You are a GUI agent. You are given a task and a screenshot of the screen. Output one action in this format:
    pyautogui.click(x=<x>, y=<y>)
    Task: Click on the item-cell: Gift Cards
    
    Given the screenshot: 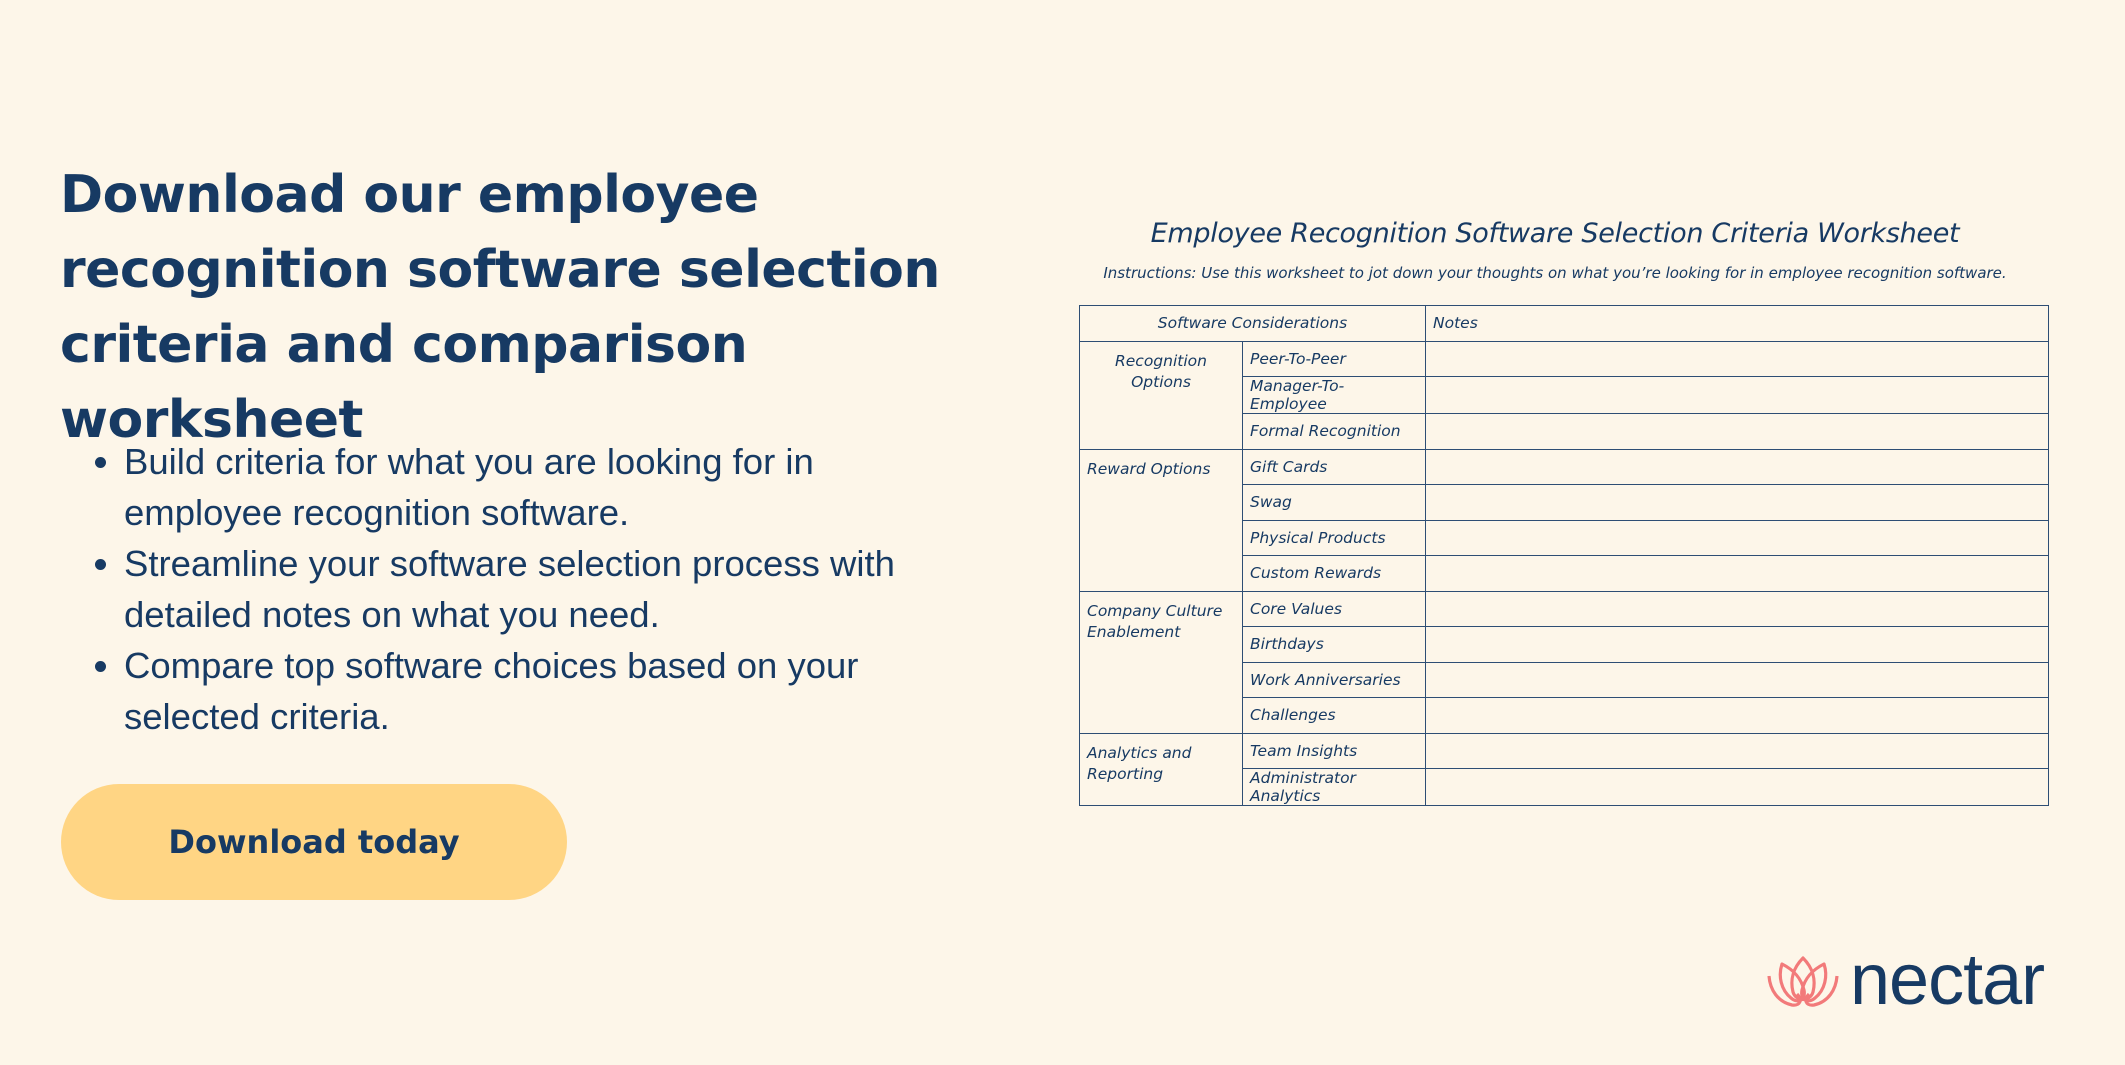 What is the action you would take?
    pyautogui.click(x=1334, y=466)
    